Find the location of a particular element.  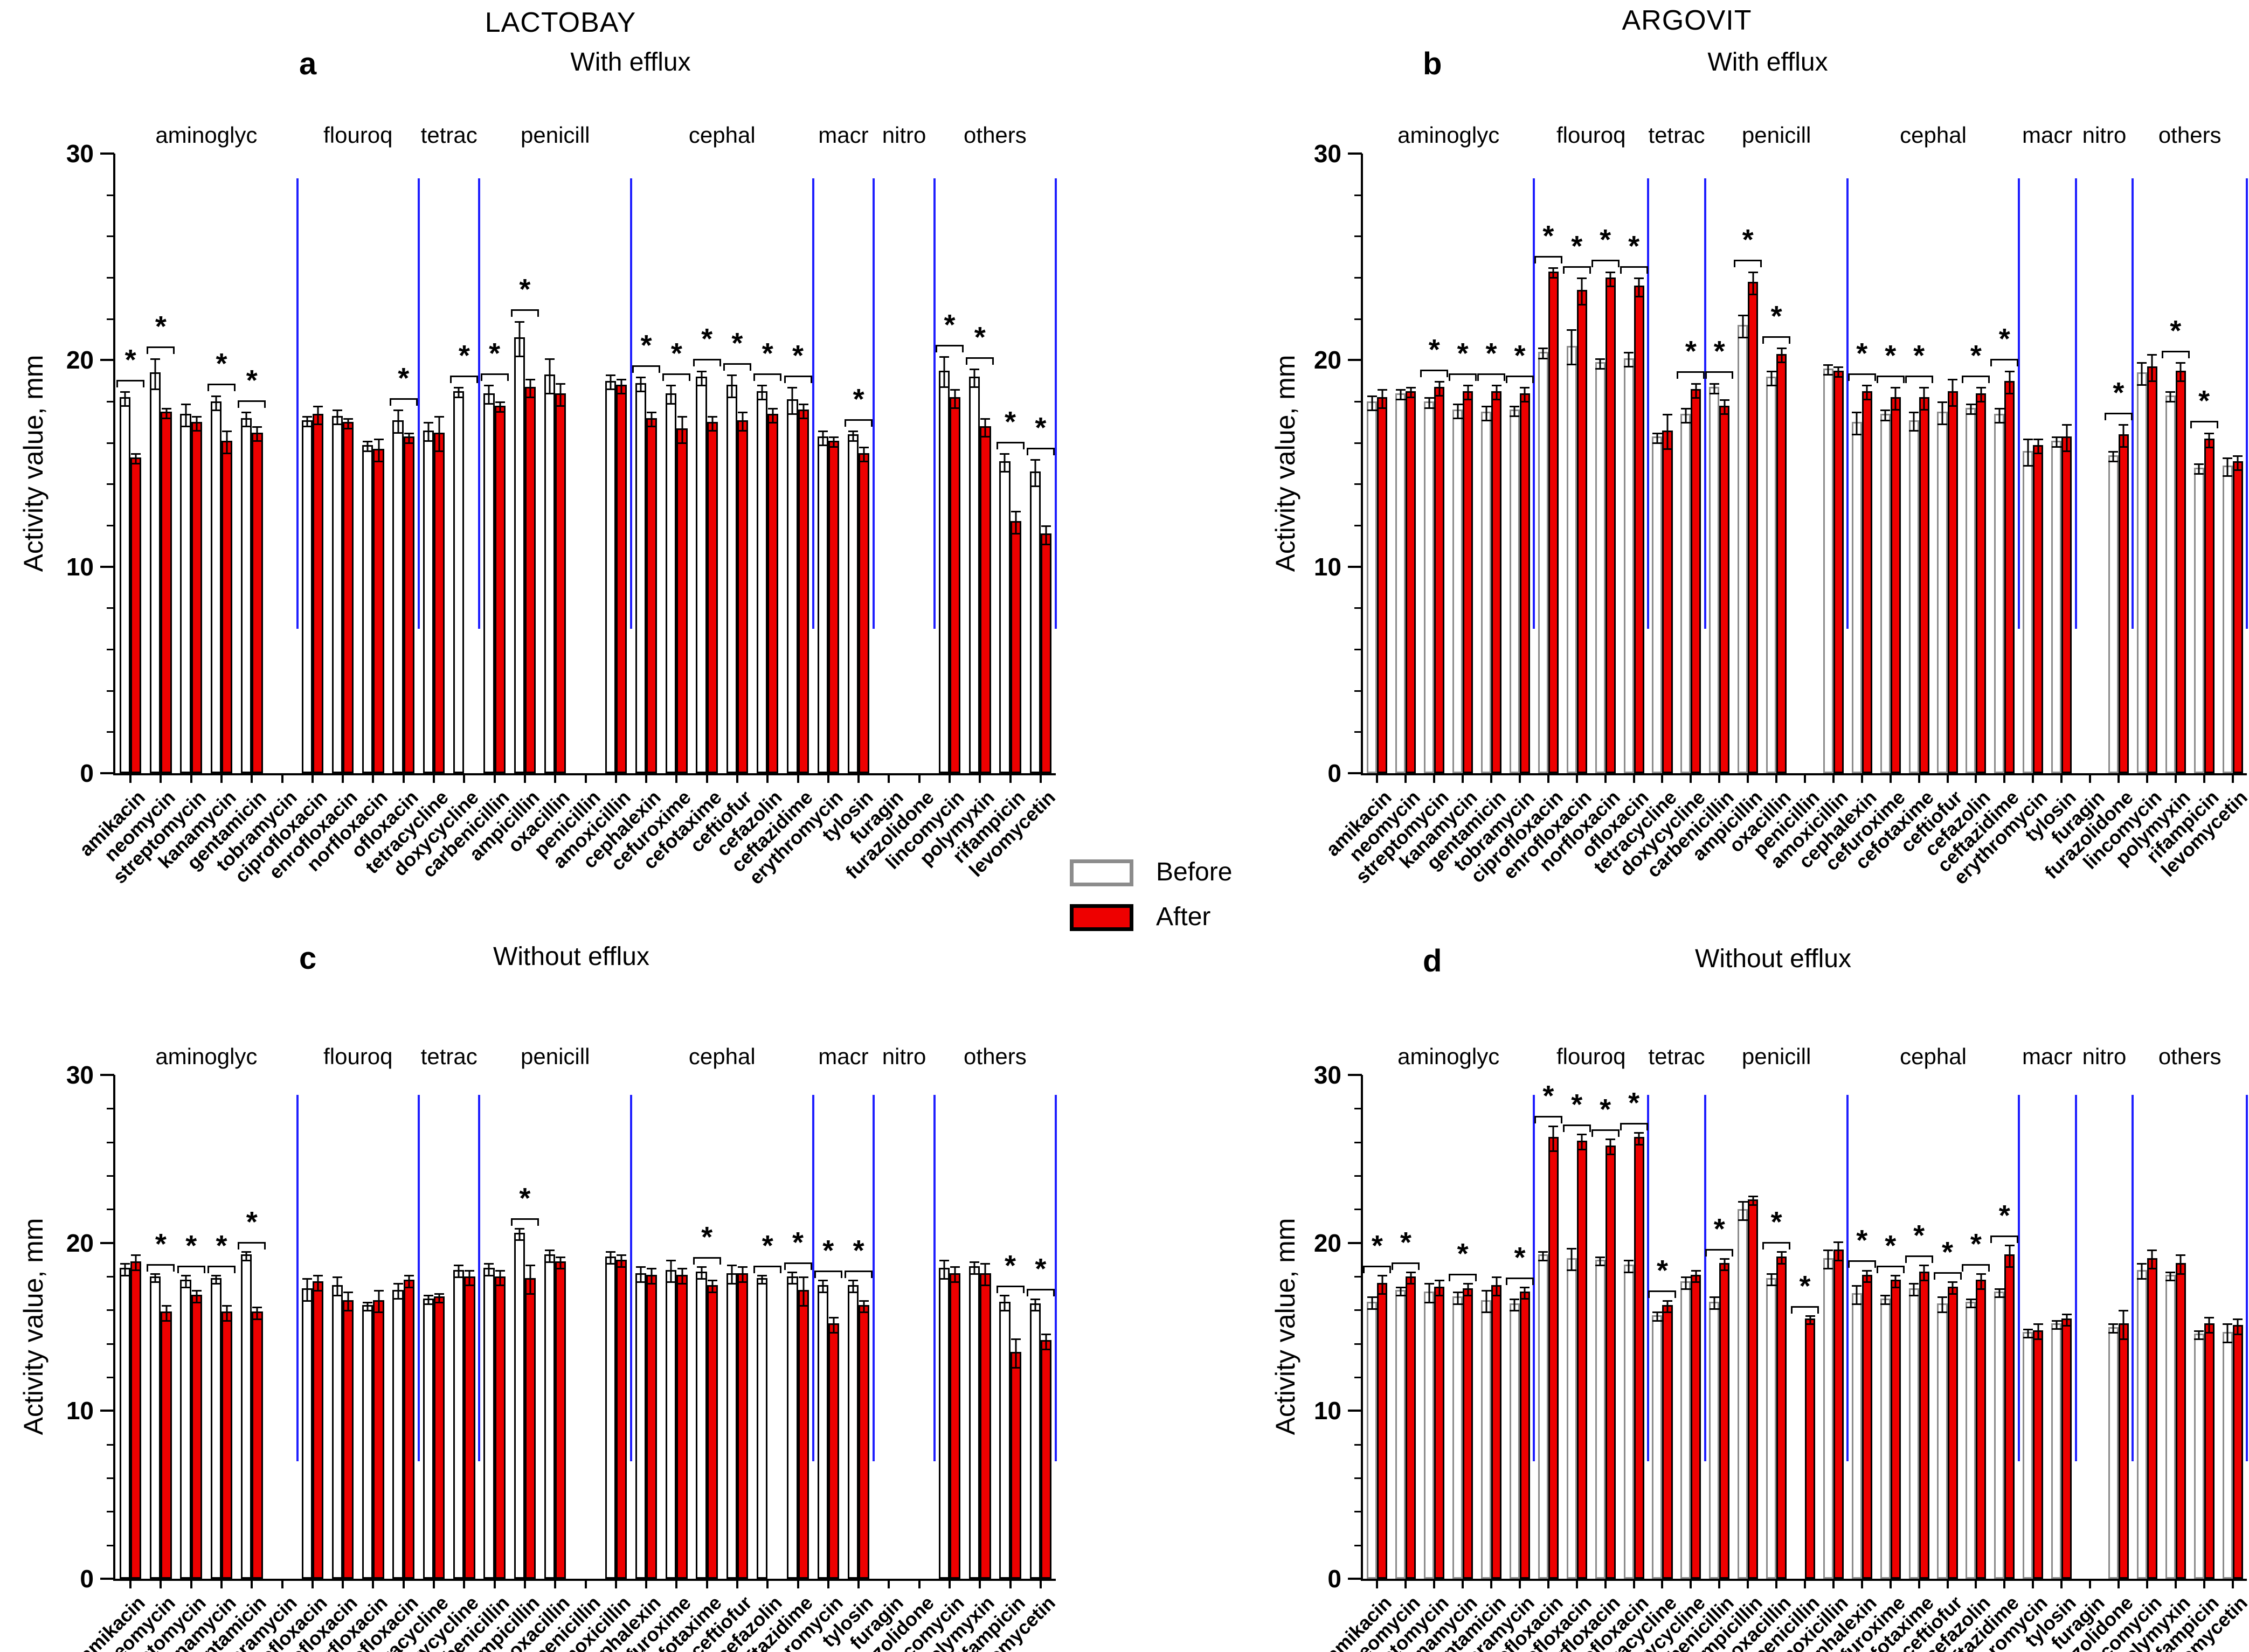

panel-letter-a: a is located at coordinates (308, 63).